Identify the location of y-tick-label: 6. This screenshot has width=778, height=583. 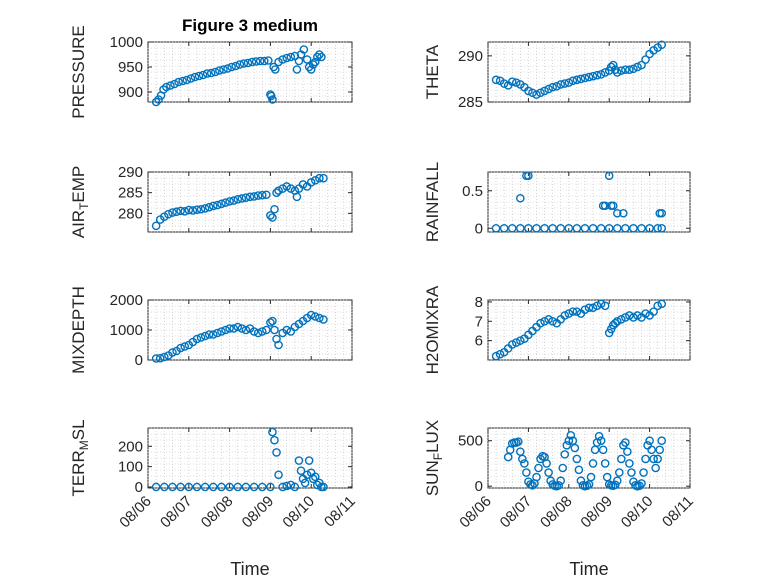
(479, 341).